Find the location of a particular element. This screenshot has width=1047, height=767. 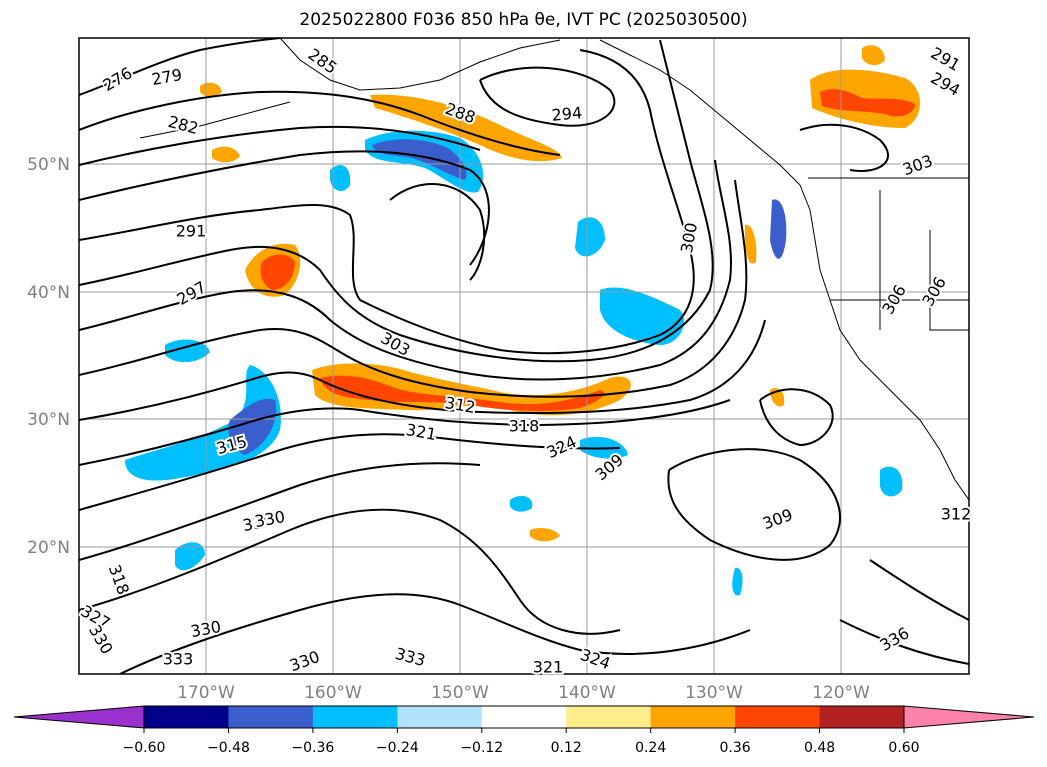

colorbar-extend-high is located at coordinates (969, 717).